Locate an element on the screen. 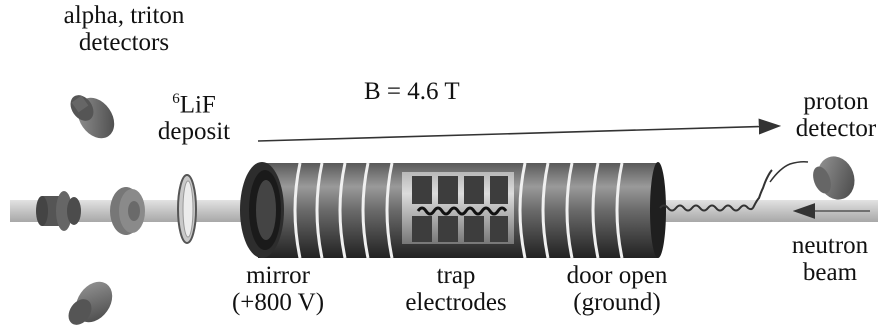  beam-detector-disc is located at coordinates (127, 211).